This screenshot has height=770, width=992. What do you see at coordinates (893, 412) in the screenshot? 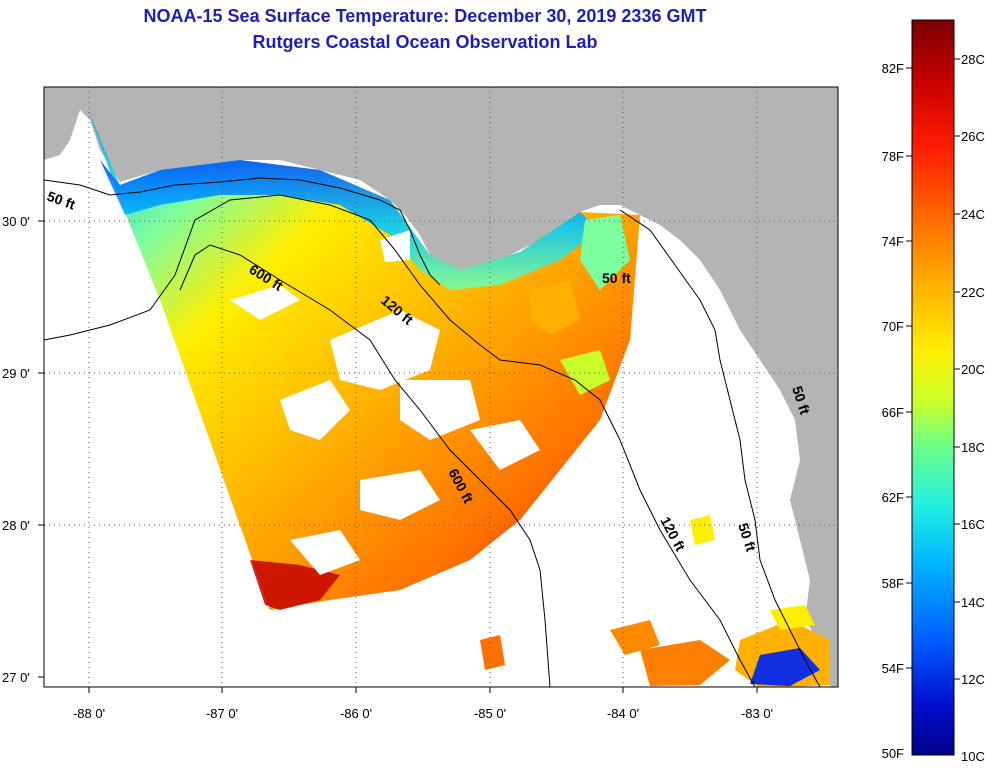
I see `f-label: 66F` at bounding box center [893, 412].